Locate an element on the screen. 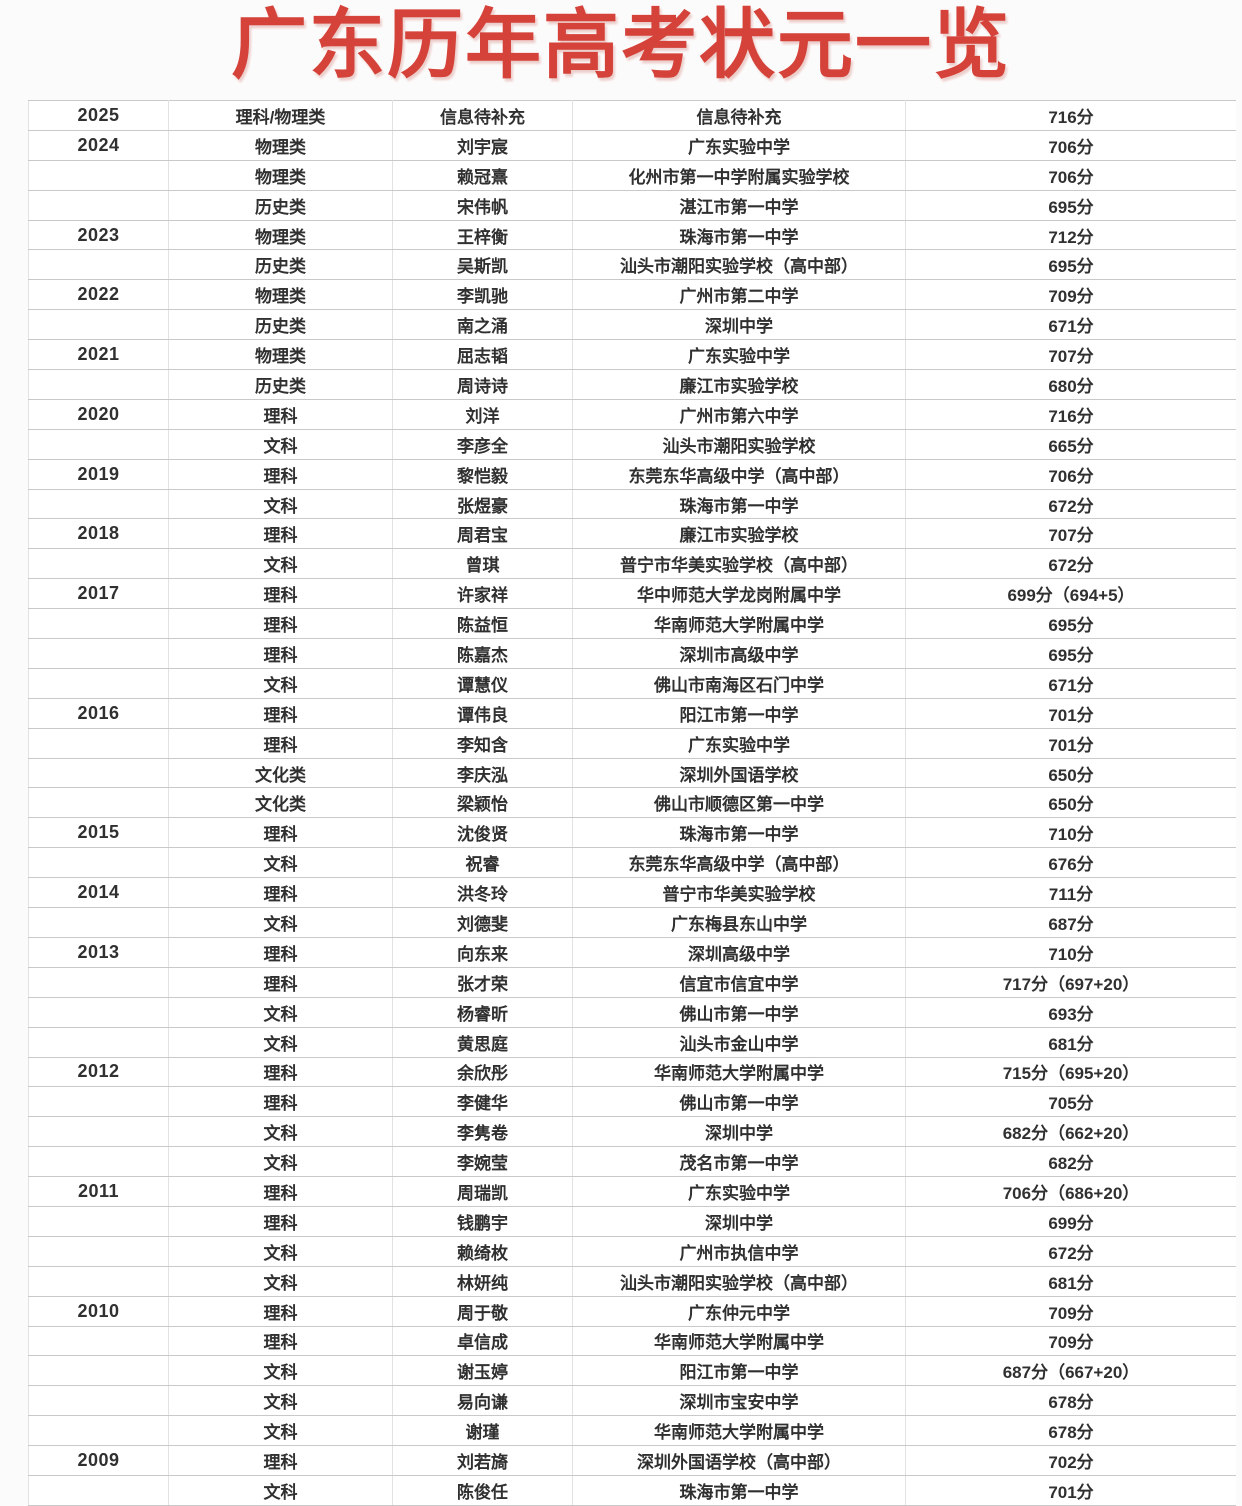 The width and height of the screenshot is (1242, 1506). table-row: 文化类 梁颖怡 佛山市顺德区第一中学 650分 is located at coordinates (632, 803).